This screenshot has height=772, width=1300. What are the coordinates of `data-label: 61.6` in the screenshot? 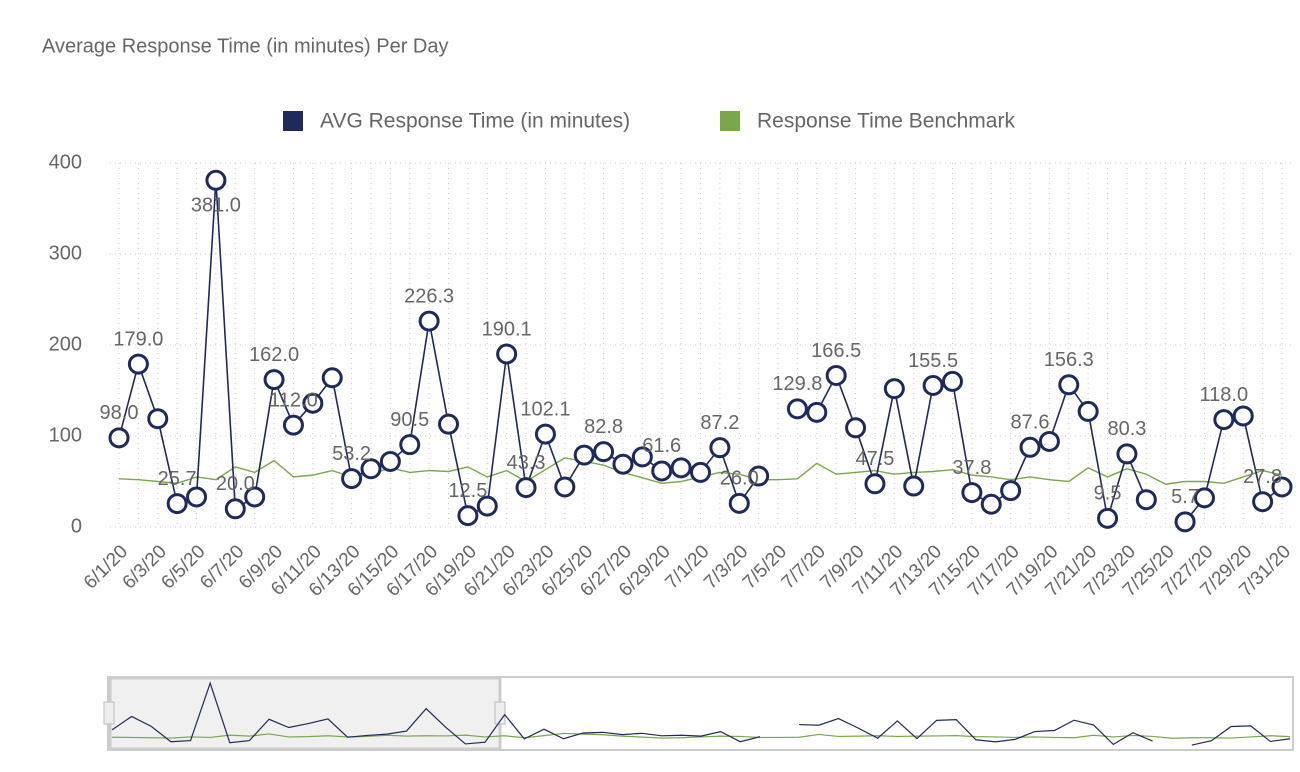 It's located at (661, 446).